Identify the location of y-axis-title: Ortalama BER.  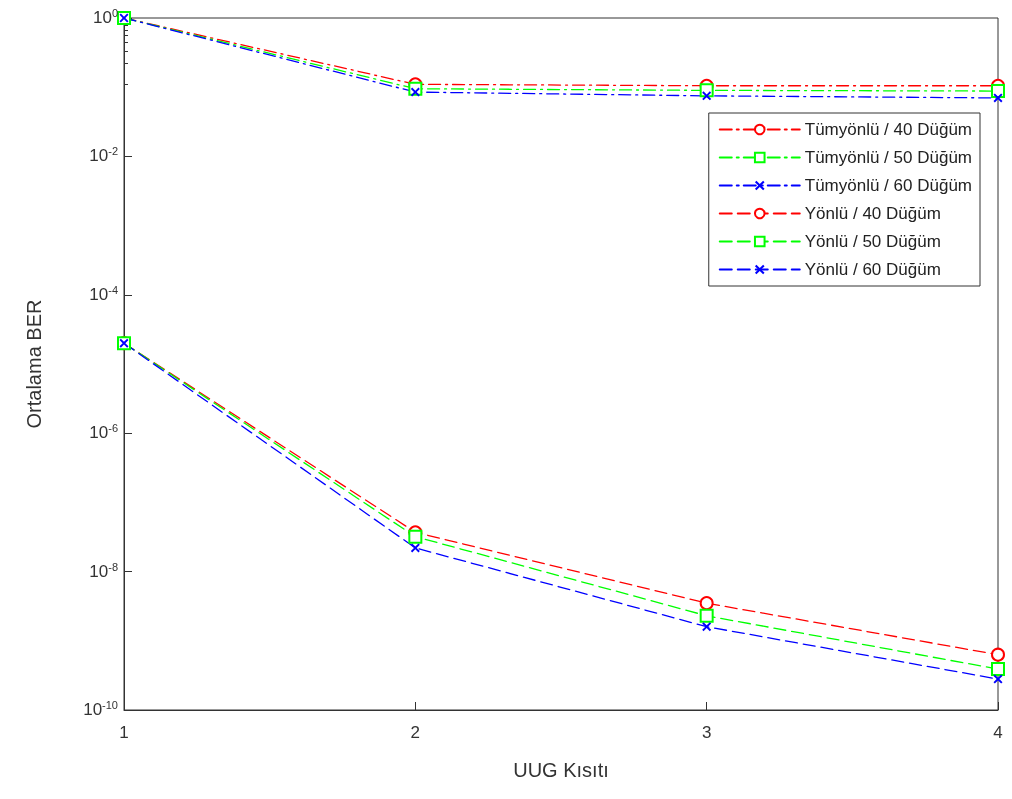
(34, 364).